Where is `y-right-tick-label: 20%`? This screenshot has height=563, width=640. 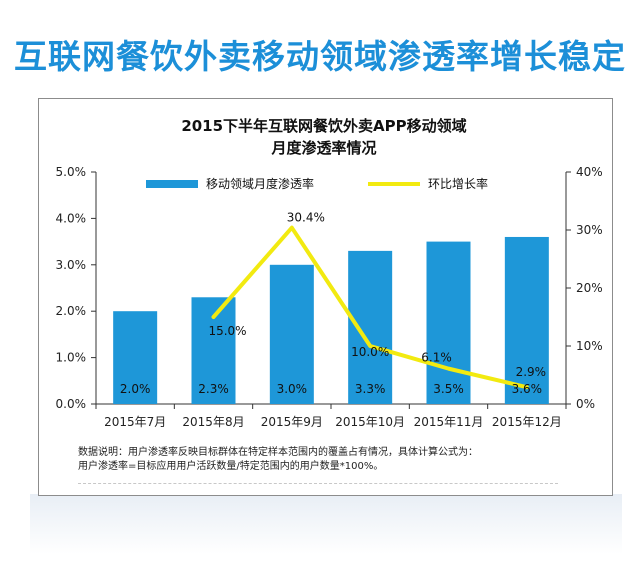 y-right-tick-label: 20% is located at coordinates (589, 288).